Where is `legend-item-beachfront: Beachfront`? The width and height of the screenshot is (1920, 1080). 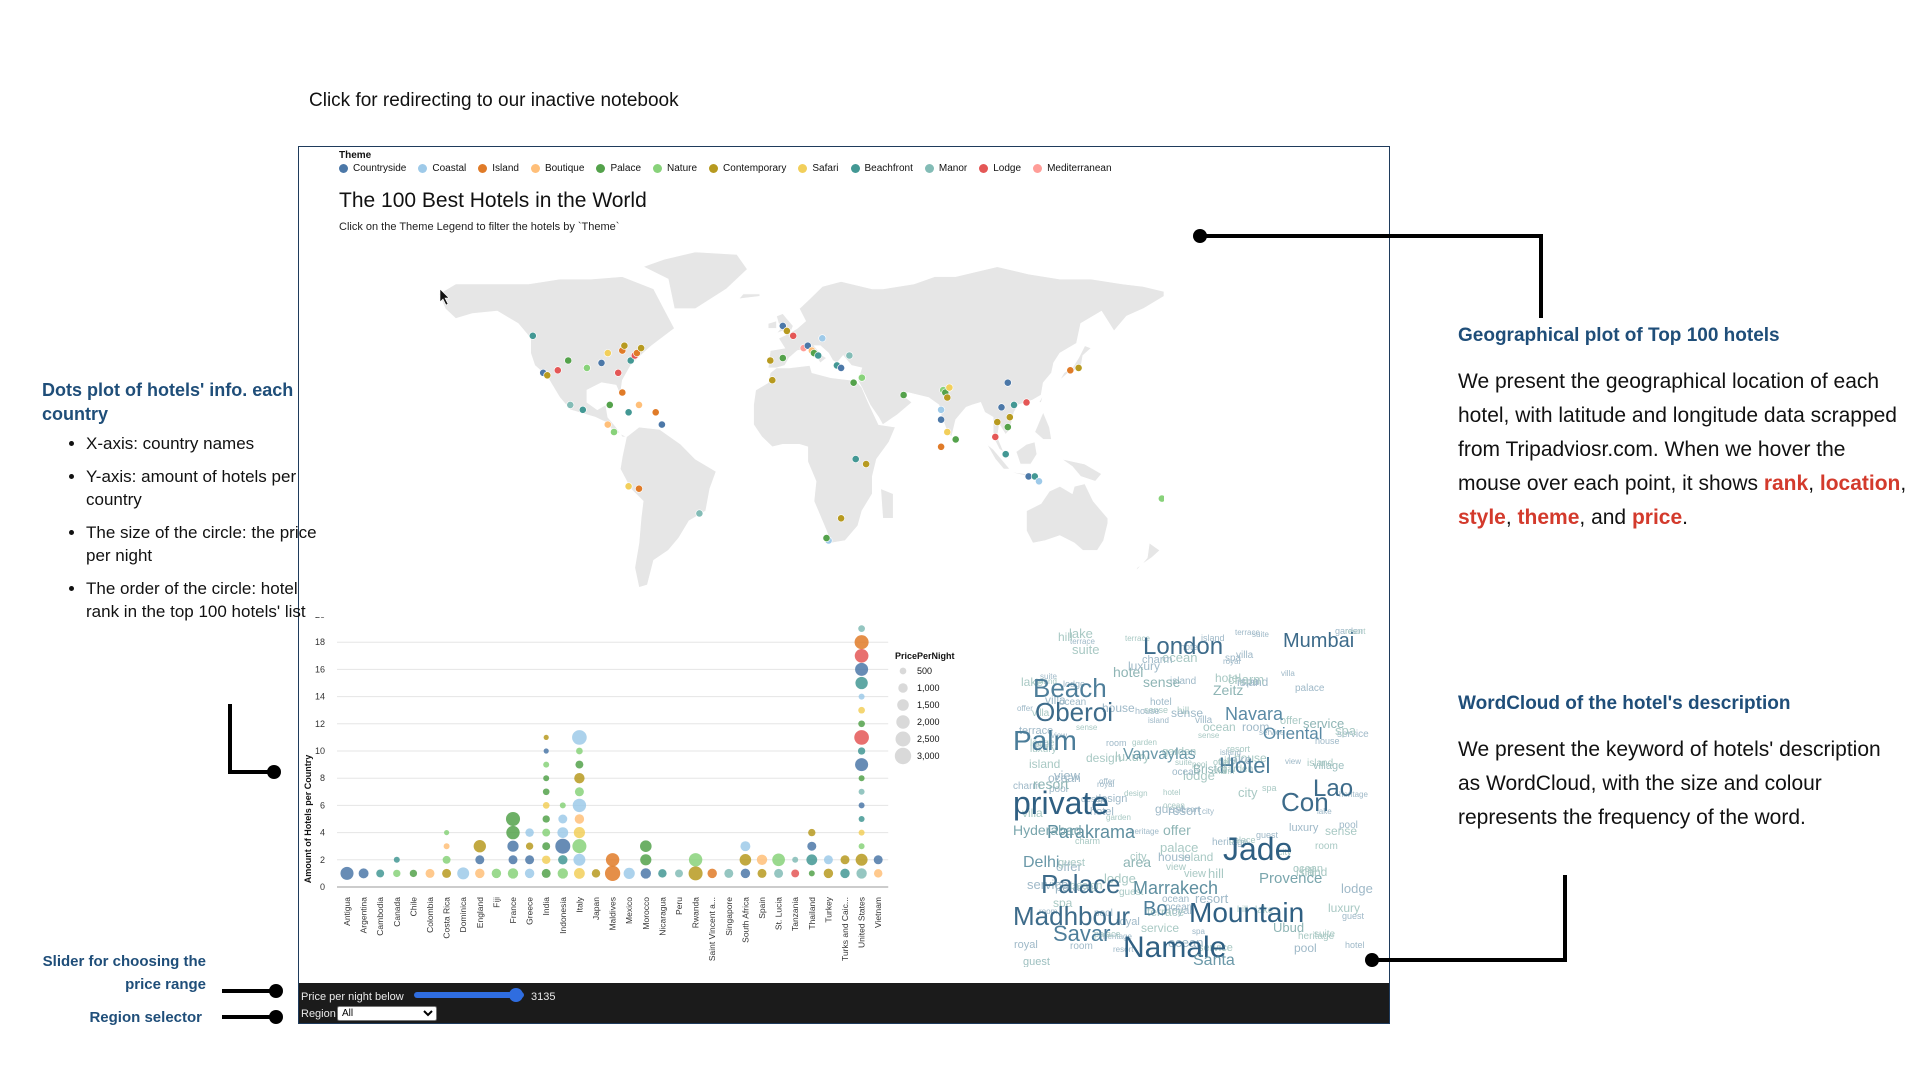
legend-item-beachfront: Beachfront is located at coordinates (881, 168).